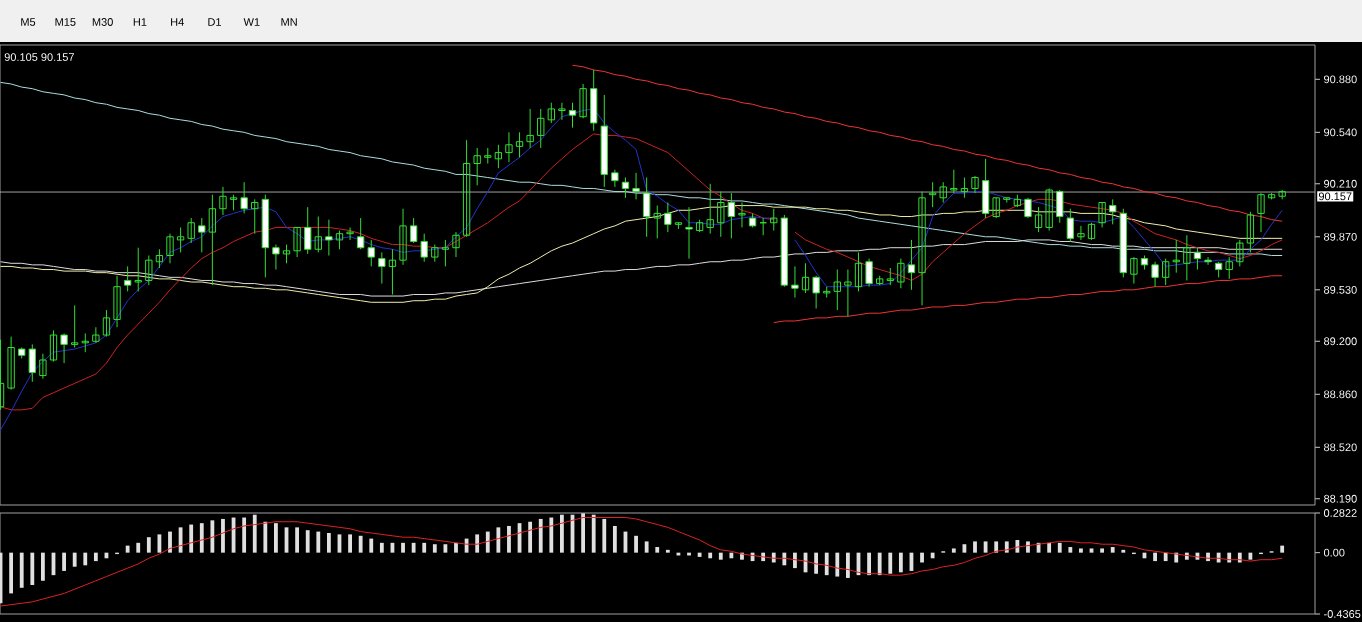 The image size is (1362, 622). I want to click on y-tick-label: 90.880, so click(1340, 79).